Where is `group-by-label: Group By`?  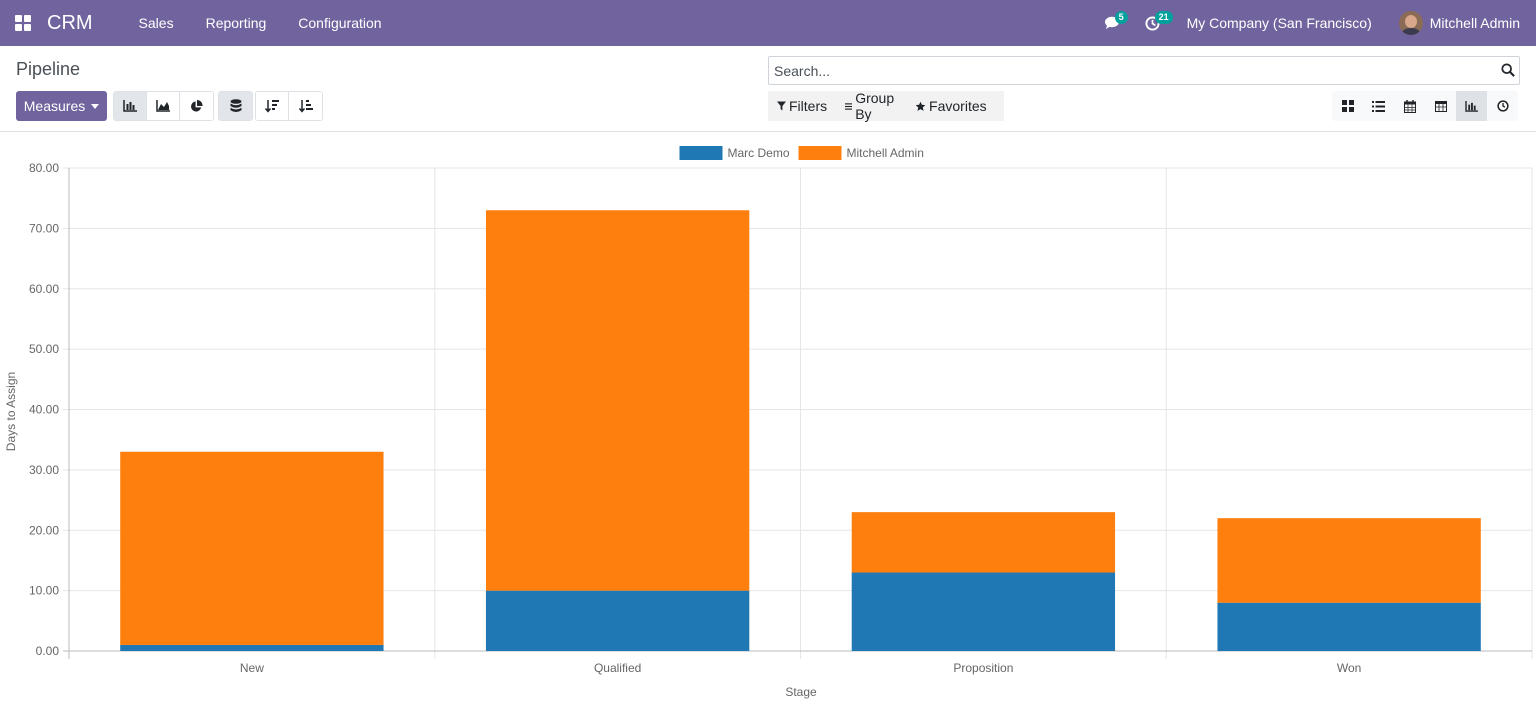
group-by-label: Group By is located at coordinates (875, 106).